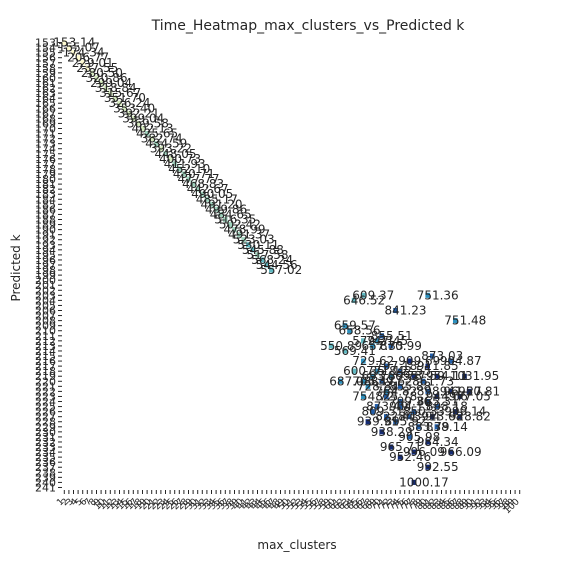 This screenshot has width=567, height=562. I want to click on cell-value-label: 393.22, so click(171, 149).